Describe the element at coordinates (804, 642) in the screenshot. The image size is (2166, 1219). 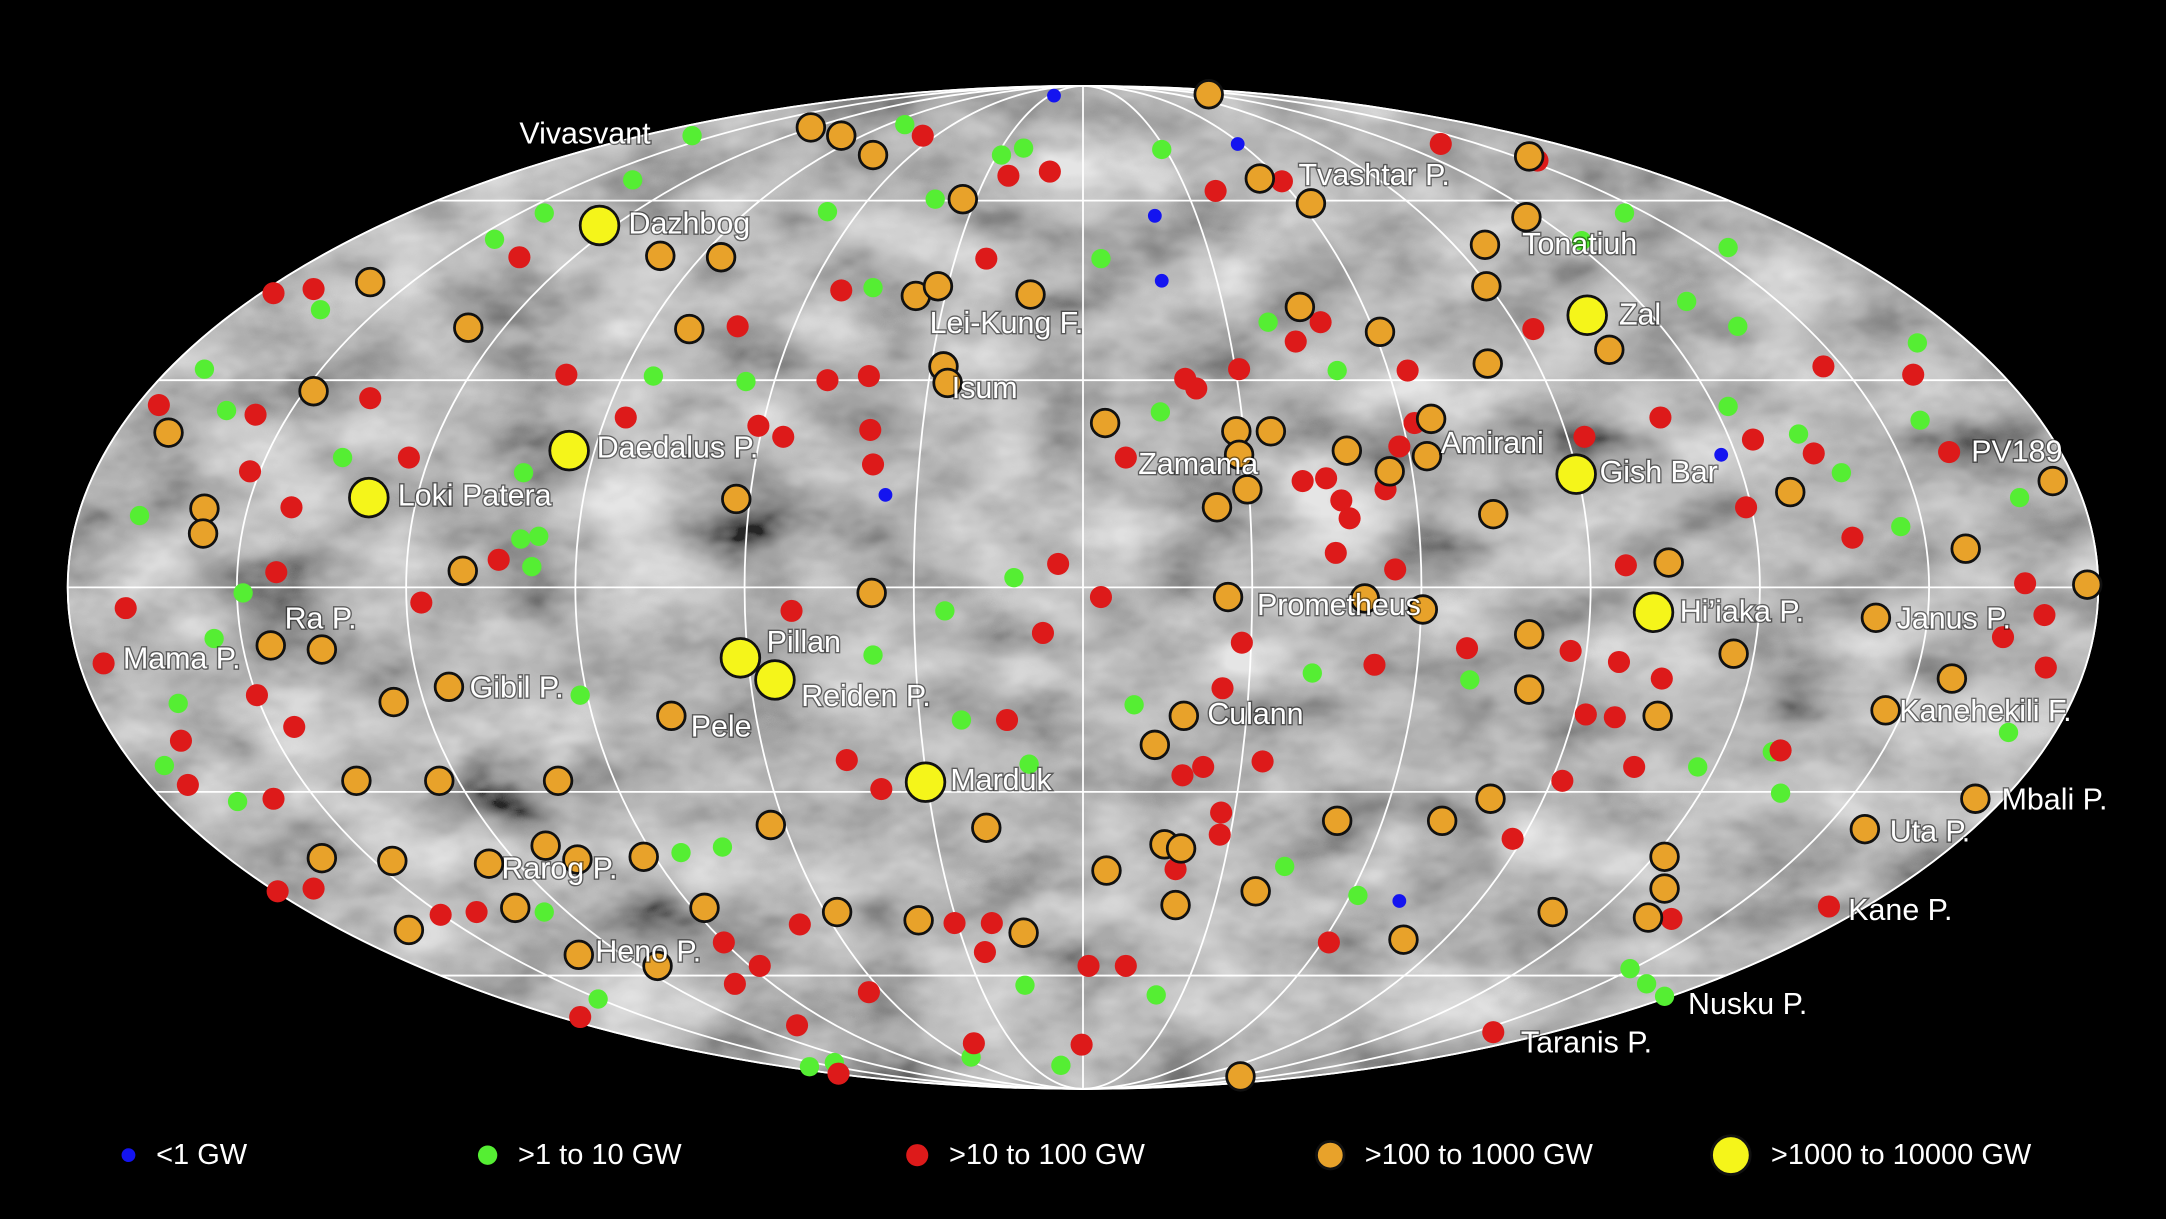
I see `feature-label: Pillan` at that location.